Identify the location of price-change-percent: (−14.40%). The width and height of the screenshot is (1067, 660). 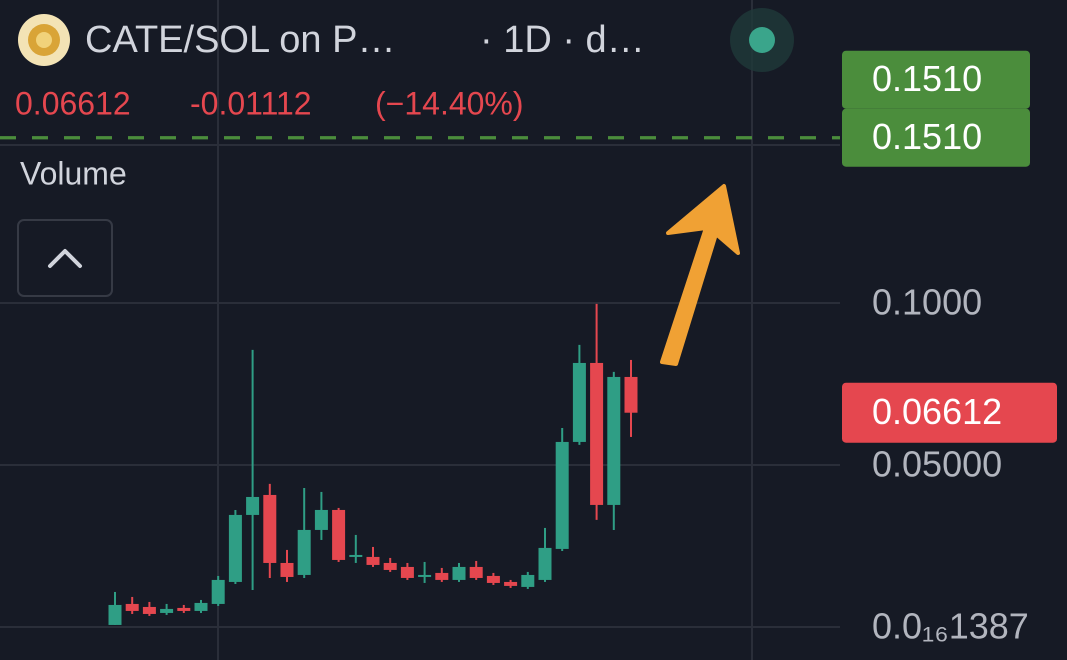
(449, 103).